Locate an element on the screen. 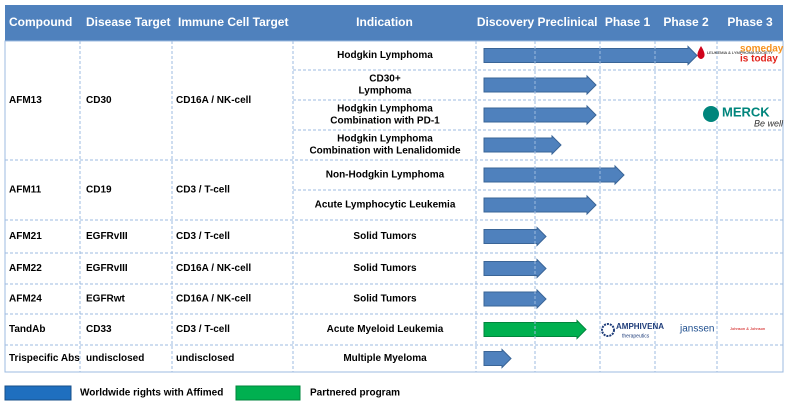 The width and height of the screenshot is (788, 418). disease-target: CD33 is located at coordinates (99, 329).